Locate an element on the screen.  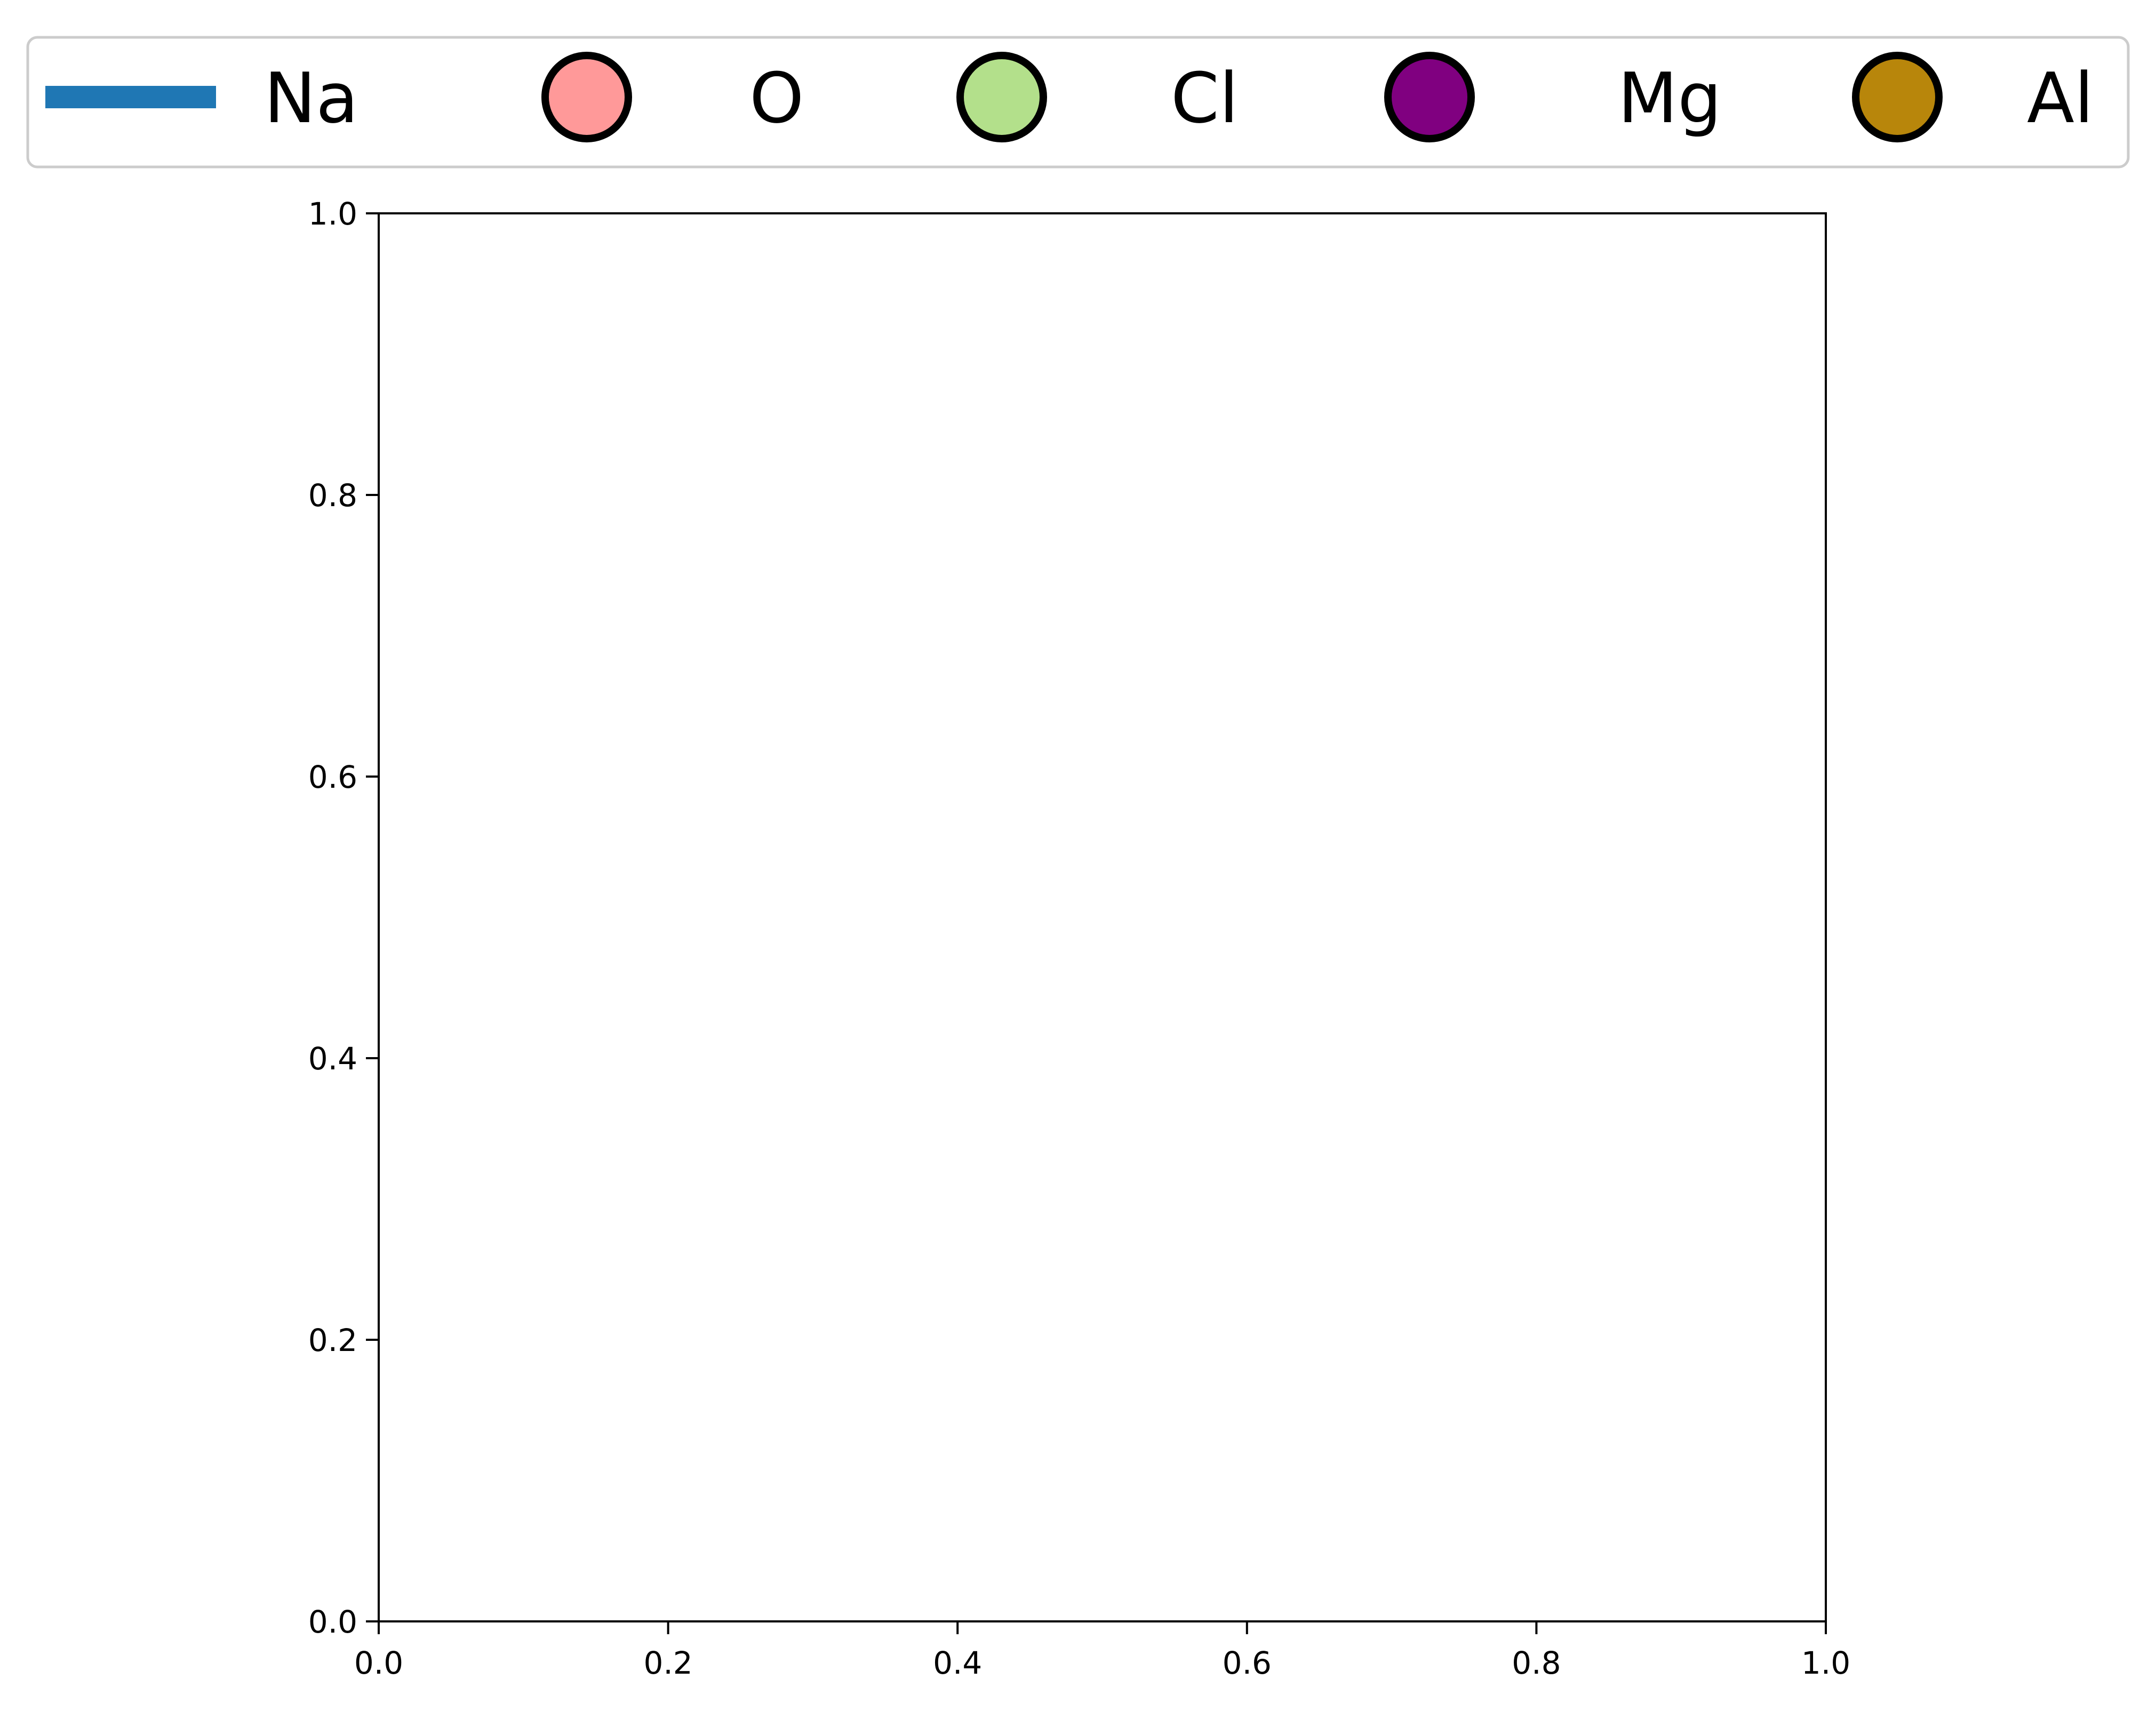
legend-item-na: Na is located at coordinates (202, 98).